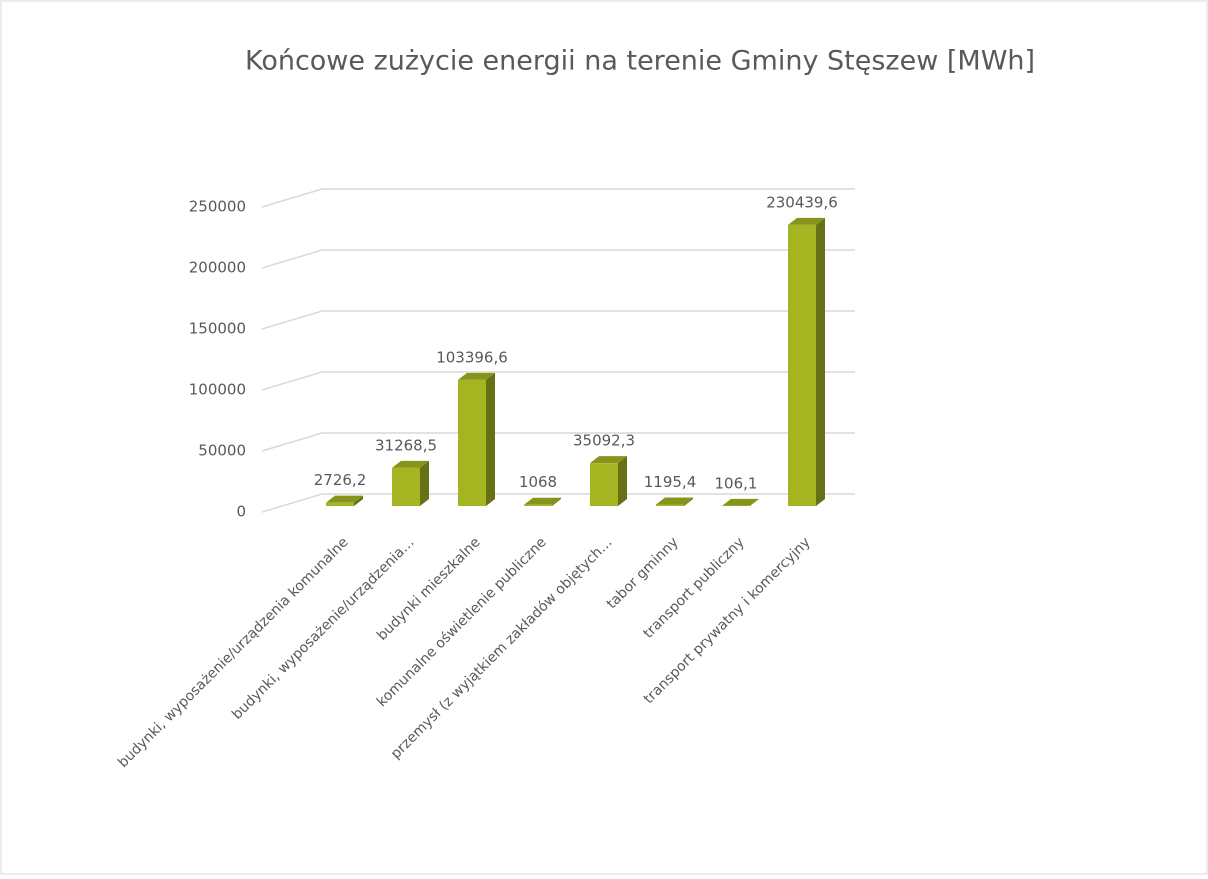 The image size is (1208, 879). I want to click on value-label: 35092,3, so click(604, 441).